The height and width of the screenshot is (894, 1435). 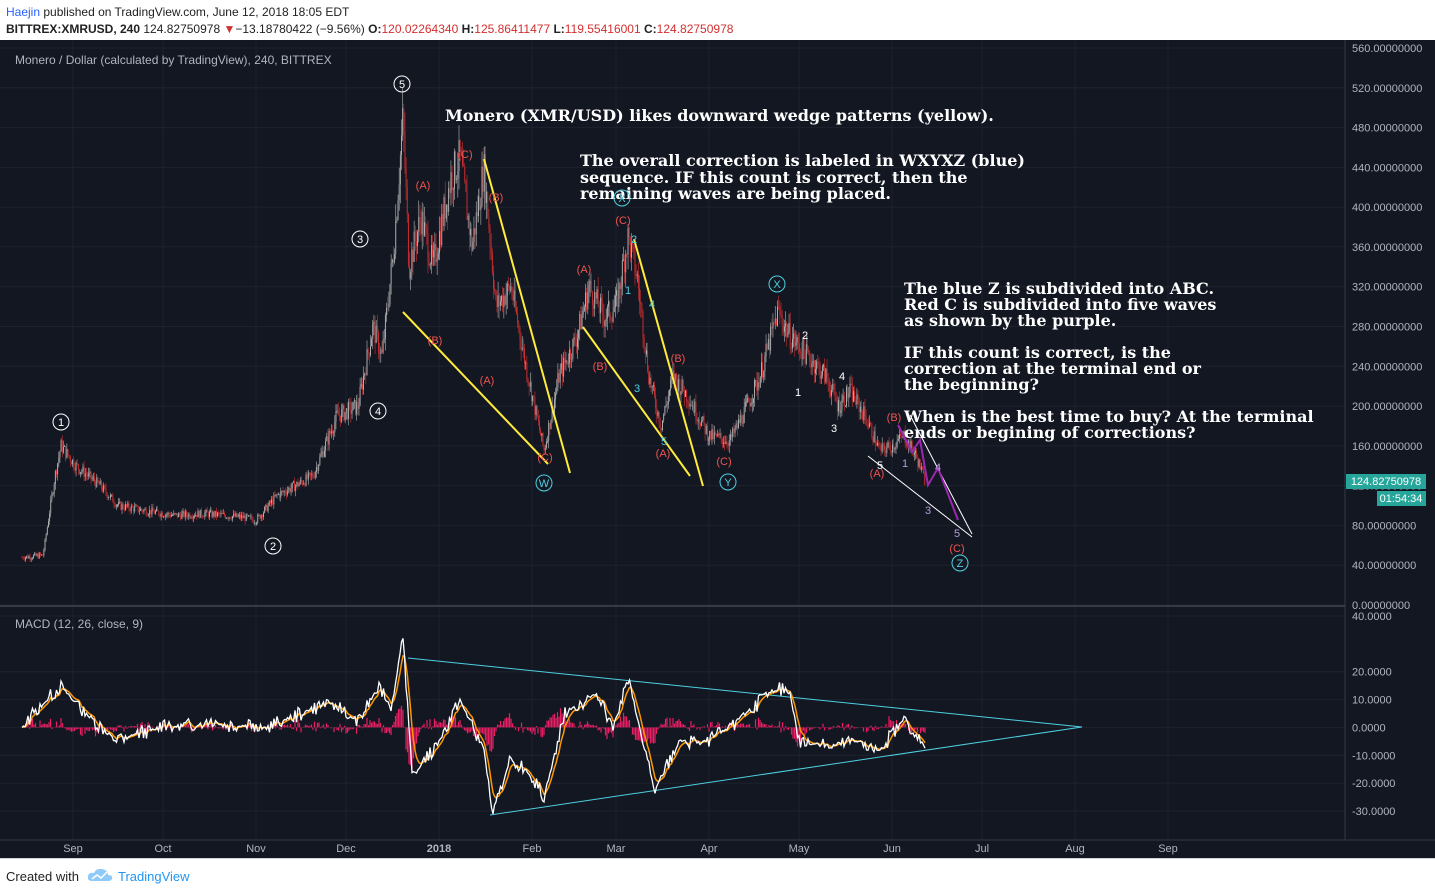 I want to click on blue-x2-label: X, so click(x=777, y=285).